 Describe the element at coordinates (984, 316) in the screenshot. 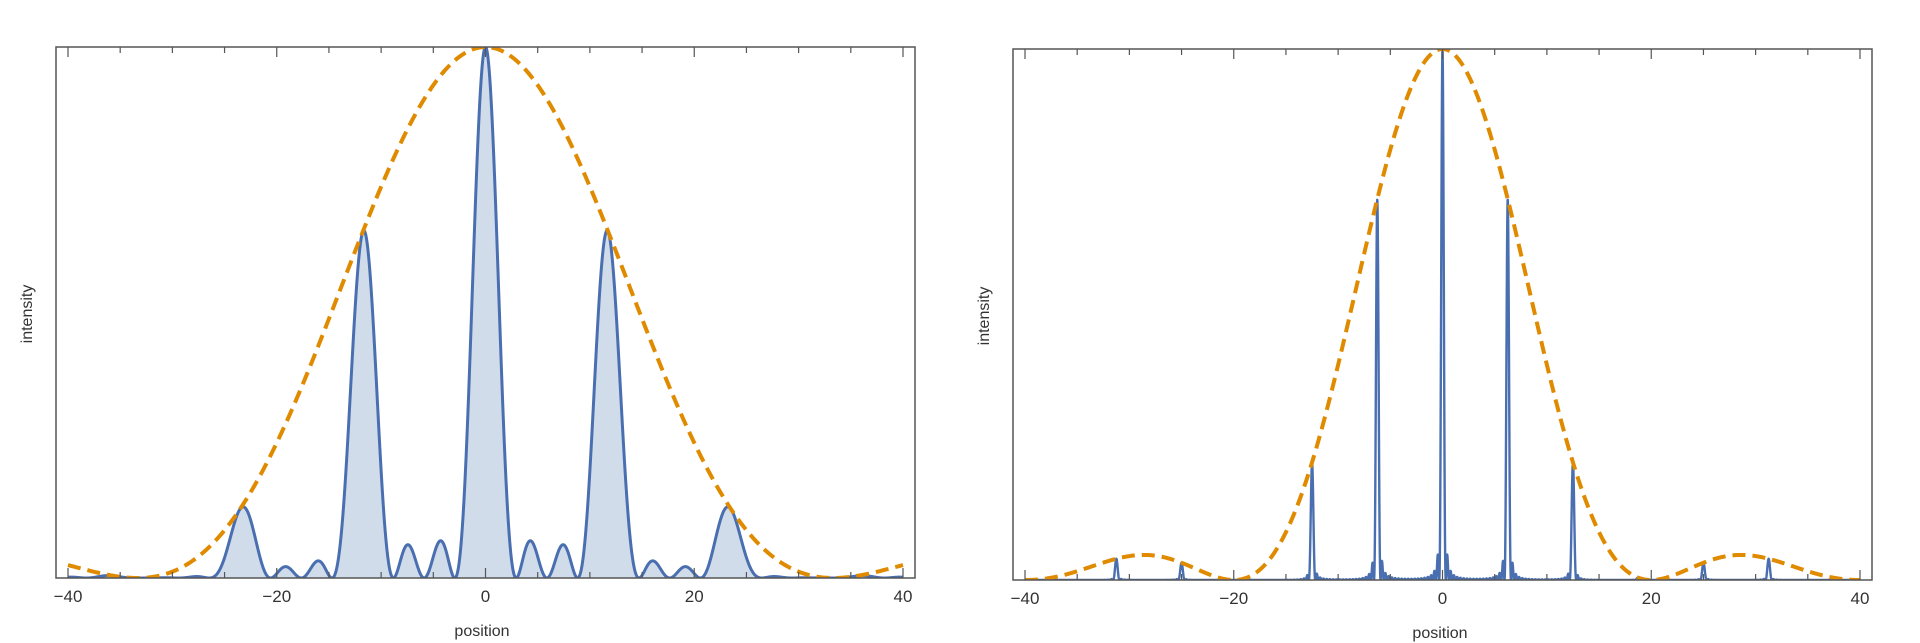

I see `y-axis-title-right: intensity` at that location.